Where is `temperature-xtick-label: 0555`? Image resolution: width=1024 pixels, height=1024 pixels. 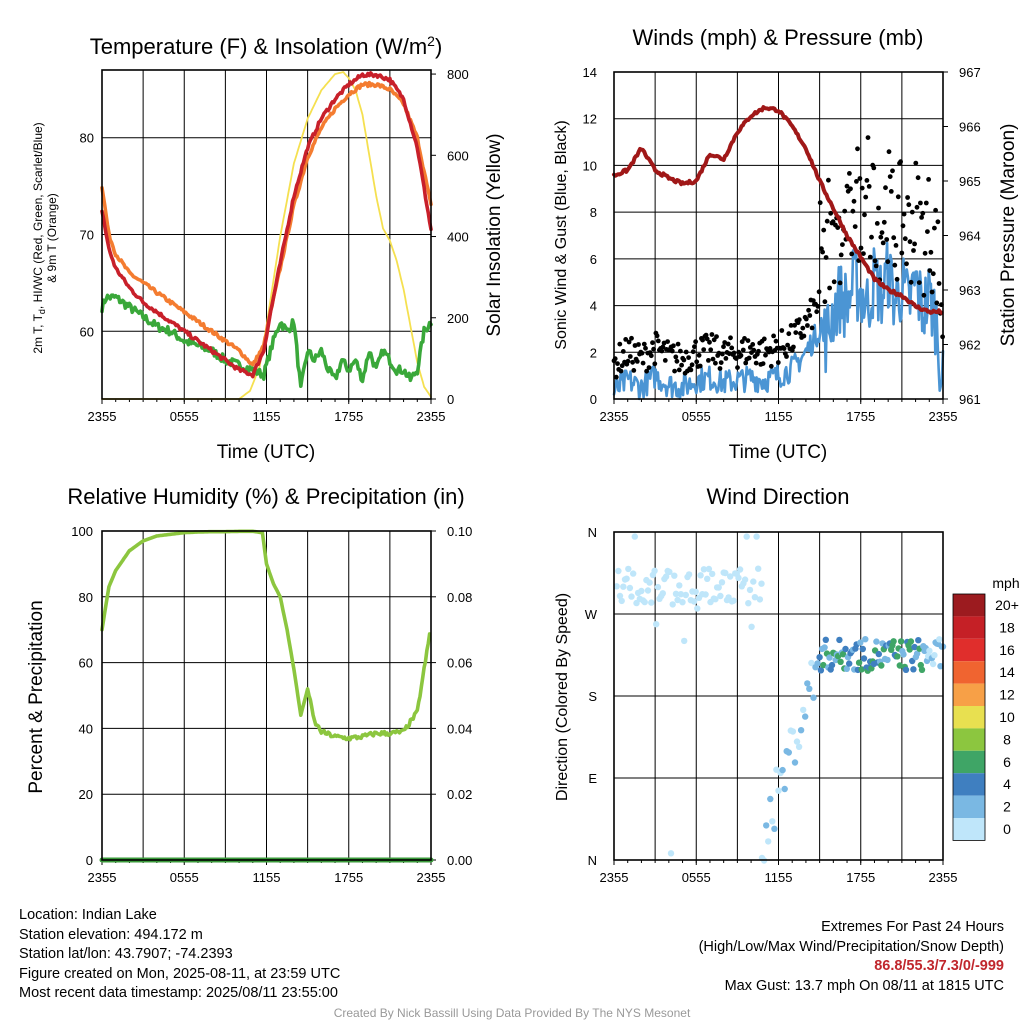
temperature-xtick-label: 0555 is located at coordinates (184, 416).